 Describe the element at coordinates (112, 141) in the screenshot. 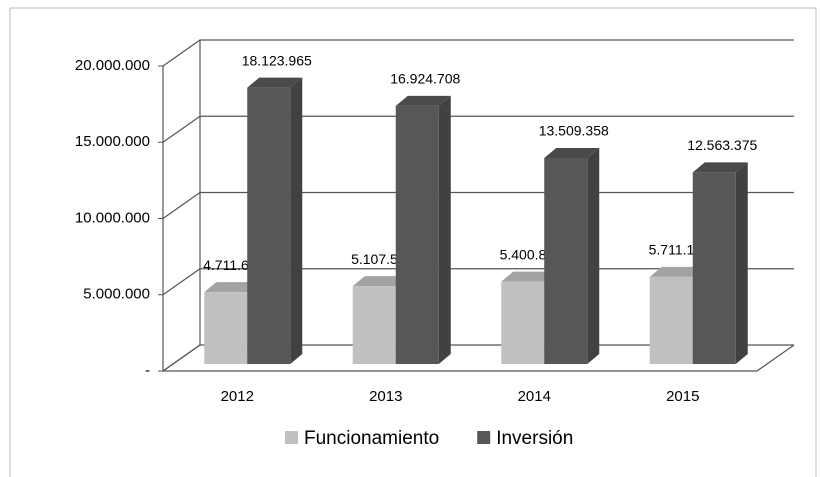

I see `y-tick-label: 15.000.000` at that location.